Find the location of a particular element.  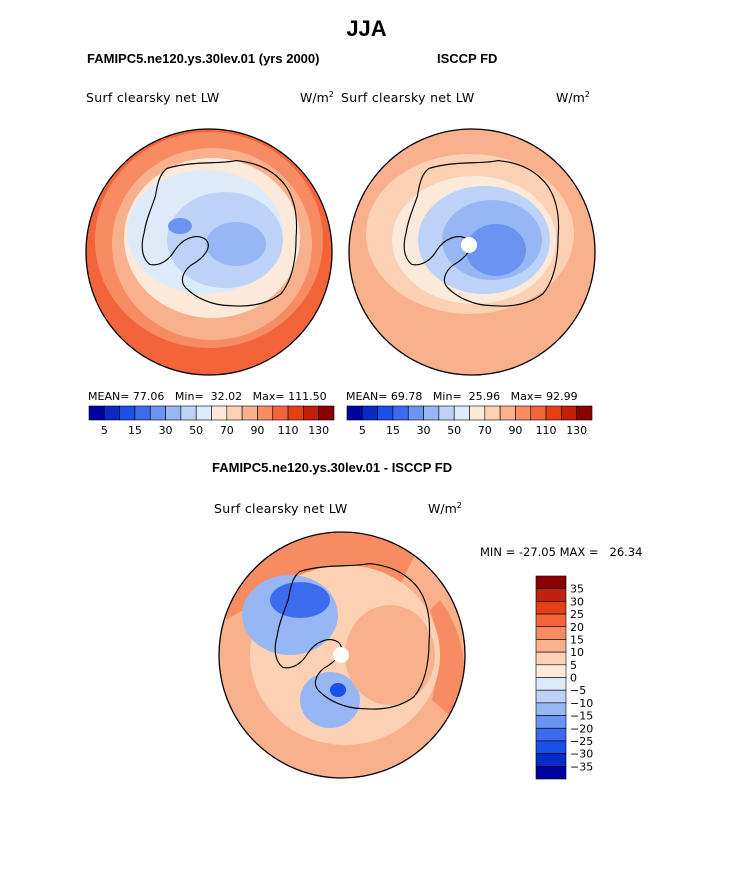

left-map-border is located at coordinates (209, 252).